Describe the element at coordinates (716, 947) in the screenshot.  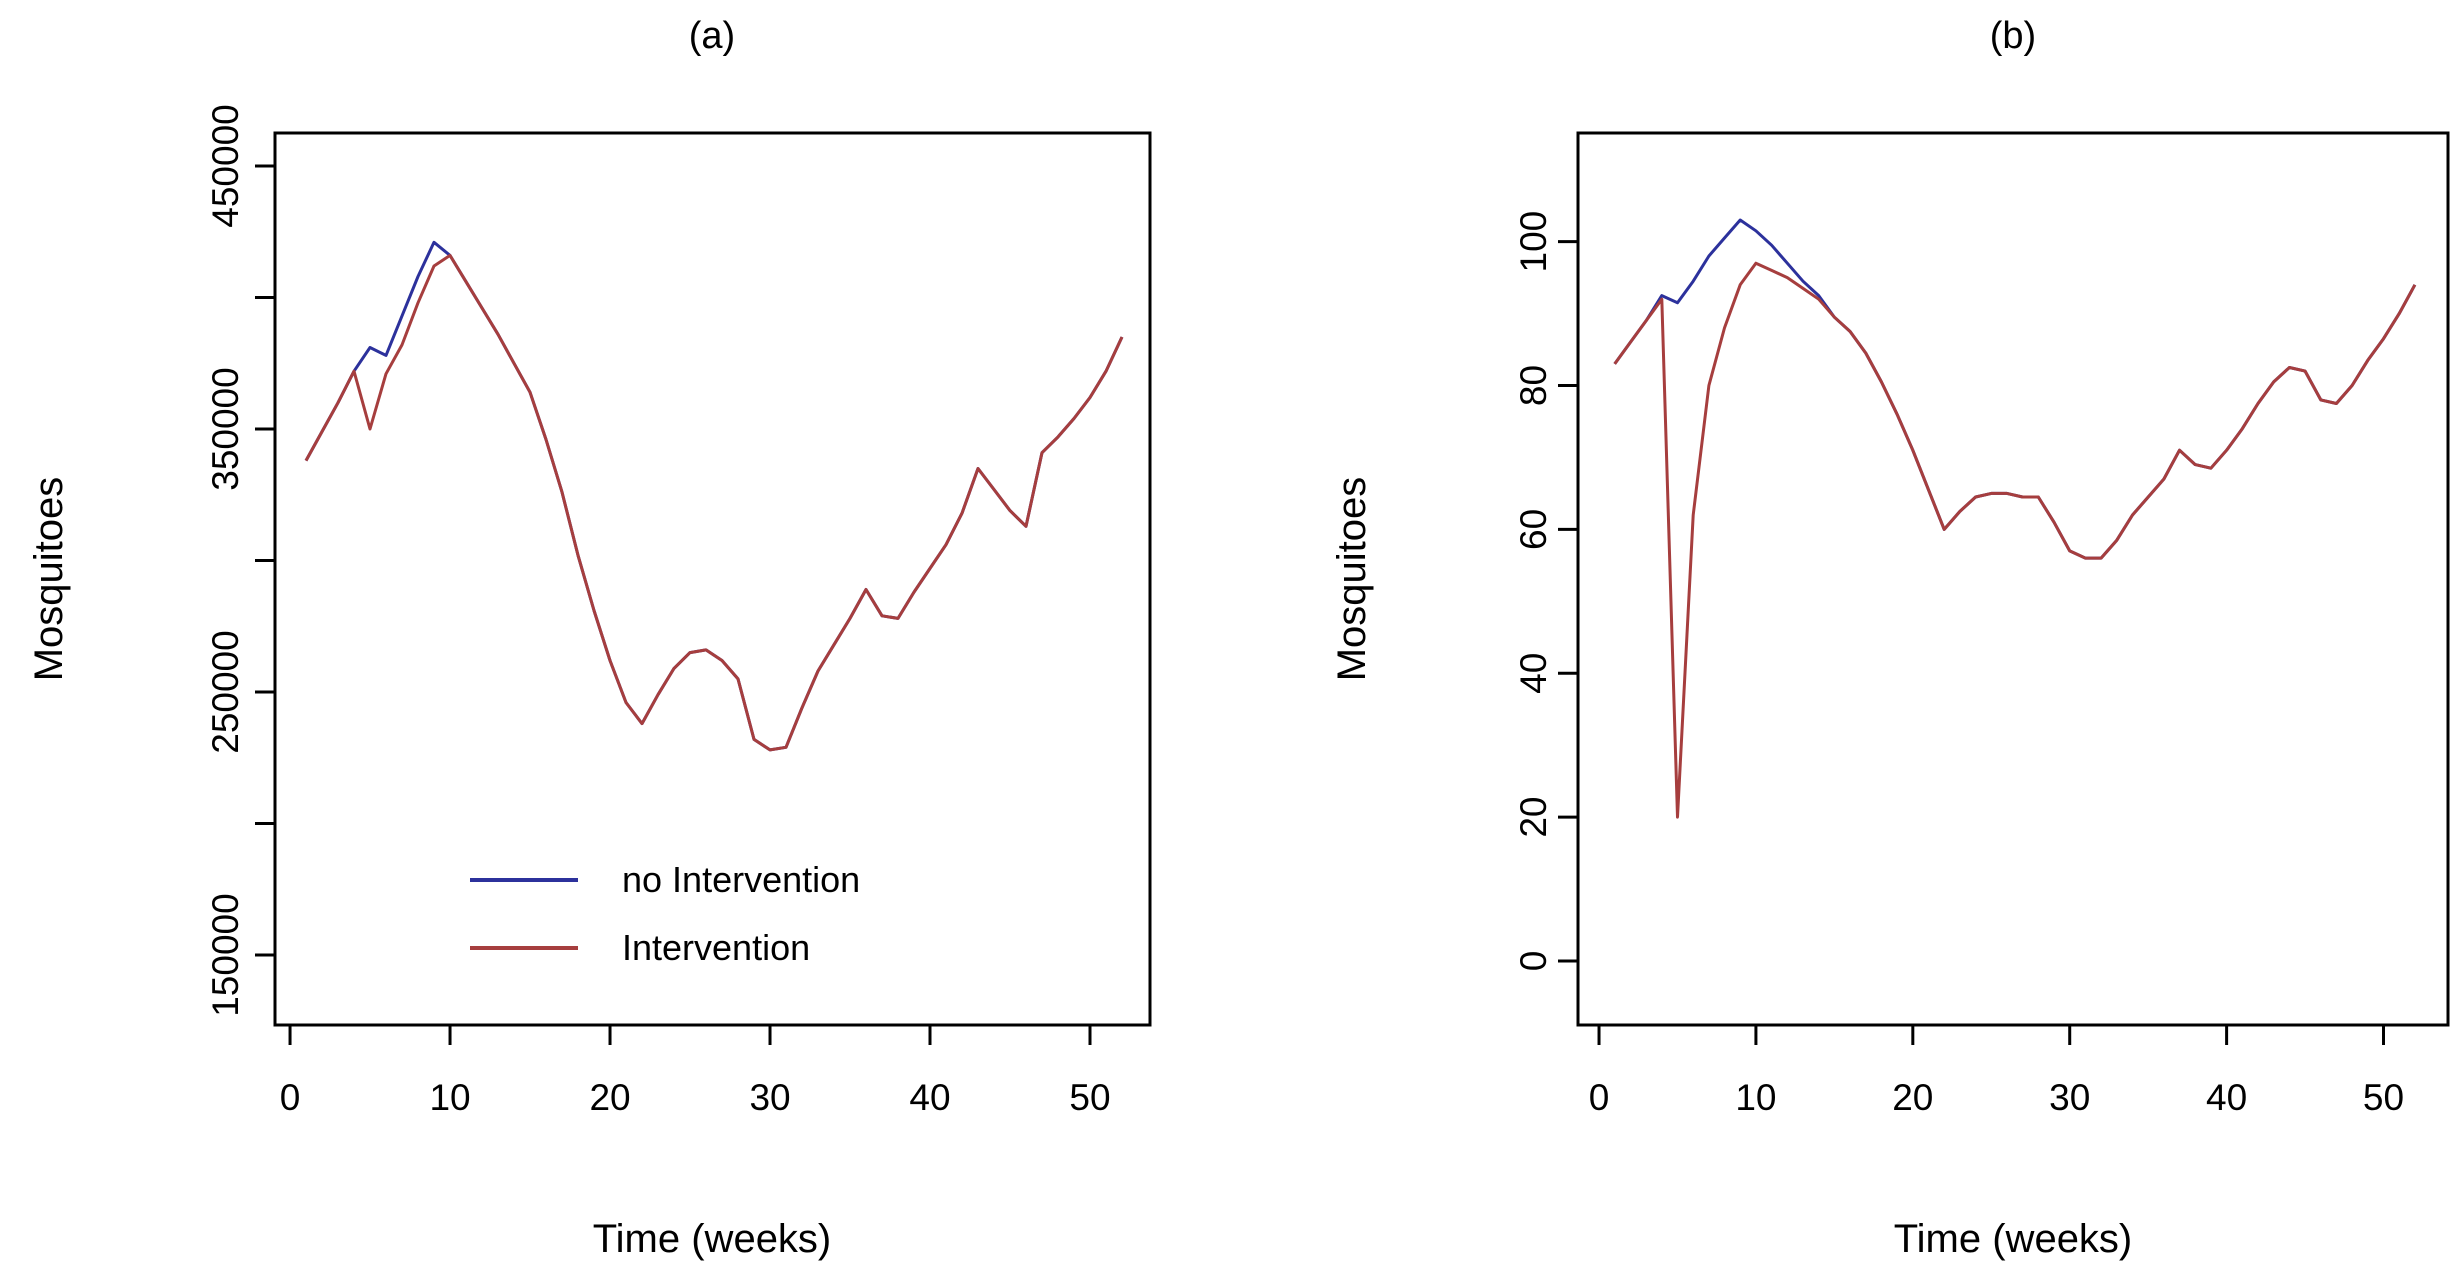
I see `legend-label-intervention: Intervention` at that location.